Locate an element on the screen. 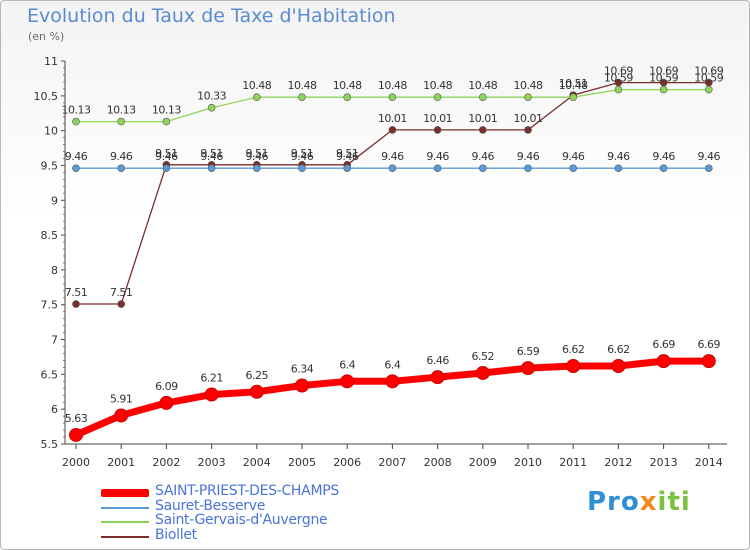  data-label: 6.34 is located at coordinates (302, 369).